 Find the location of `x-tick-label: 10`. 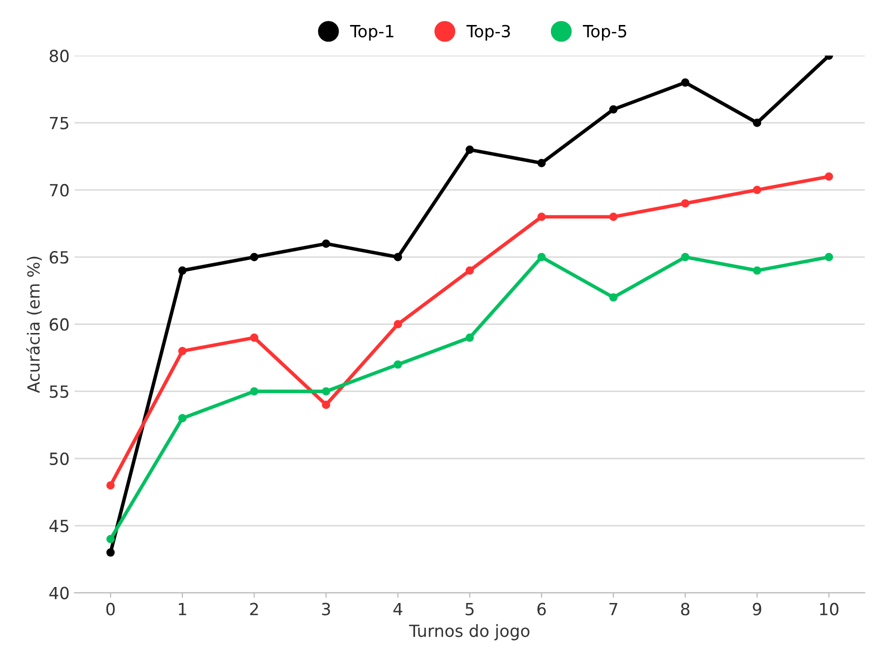

x-tick-label: 10 is located at coordinates (829, 609).